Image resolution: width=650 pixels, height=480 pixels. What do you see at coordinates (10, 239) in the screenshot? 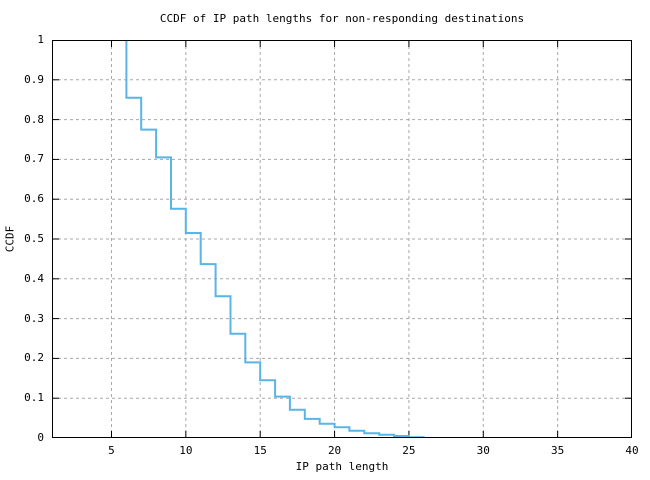
I see `y-axis-label: CCDF` at bounding box center [10, 239].